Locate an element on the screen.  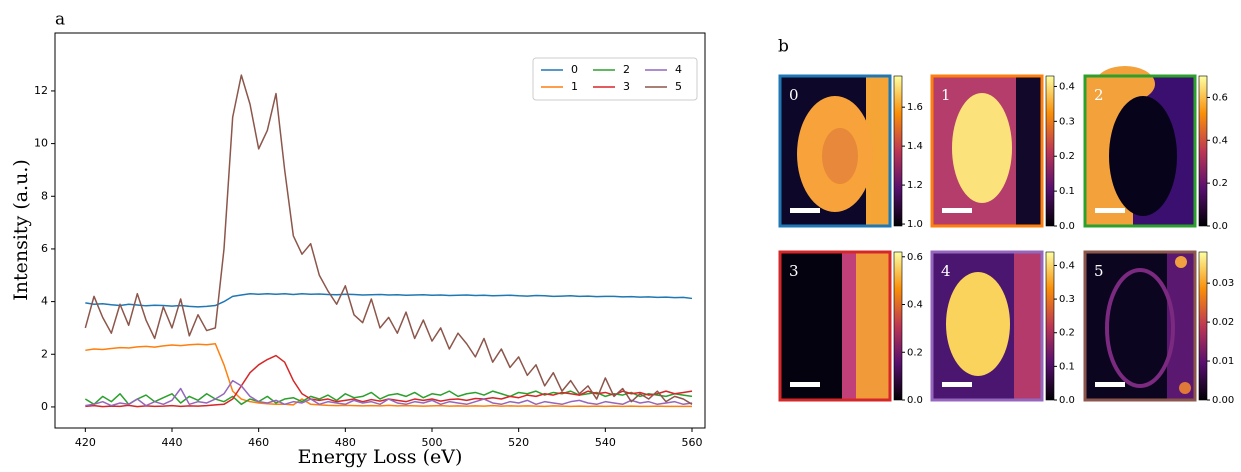
panel-number: 3 is located at coordinates (794, 271).